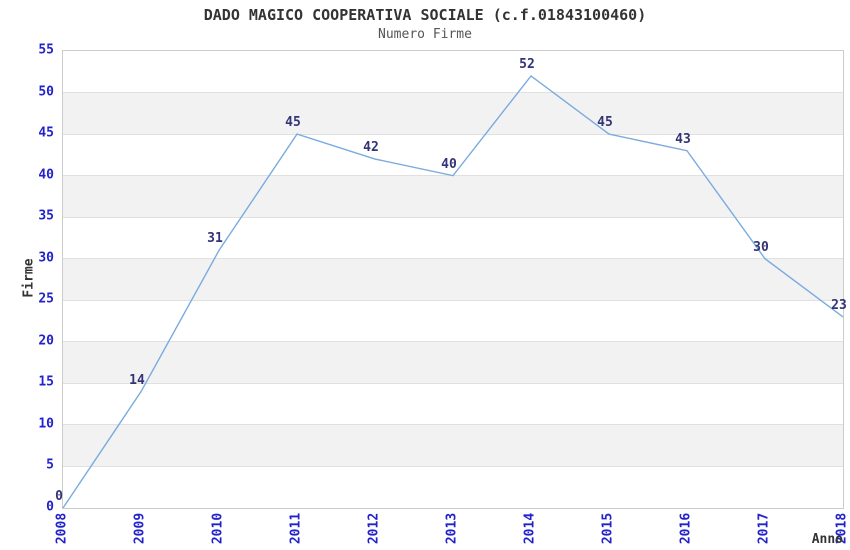  I want to click on y-tick-label: 45, so click(46, 133).